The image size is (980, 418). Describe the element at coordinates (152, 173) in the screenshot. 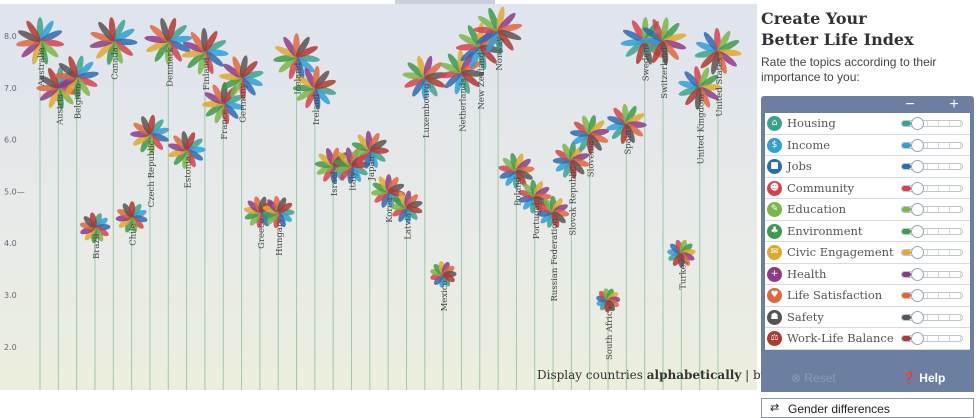

I see `country-label: Czech Republic` at that location.